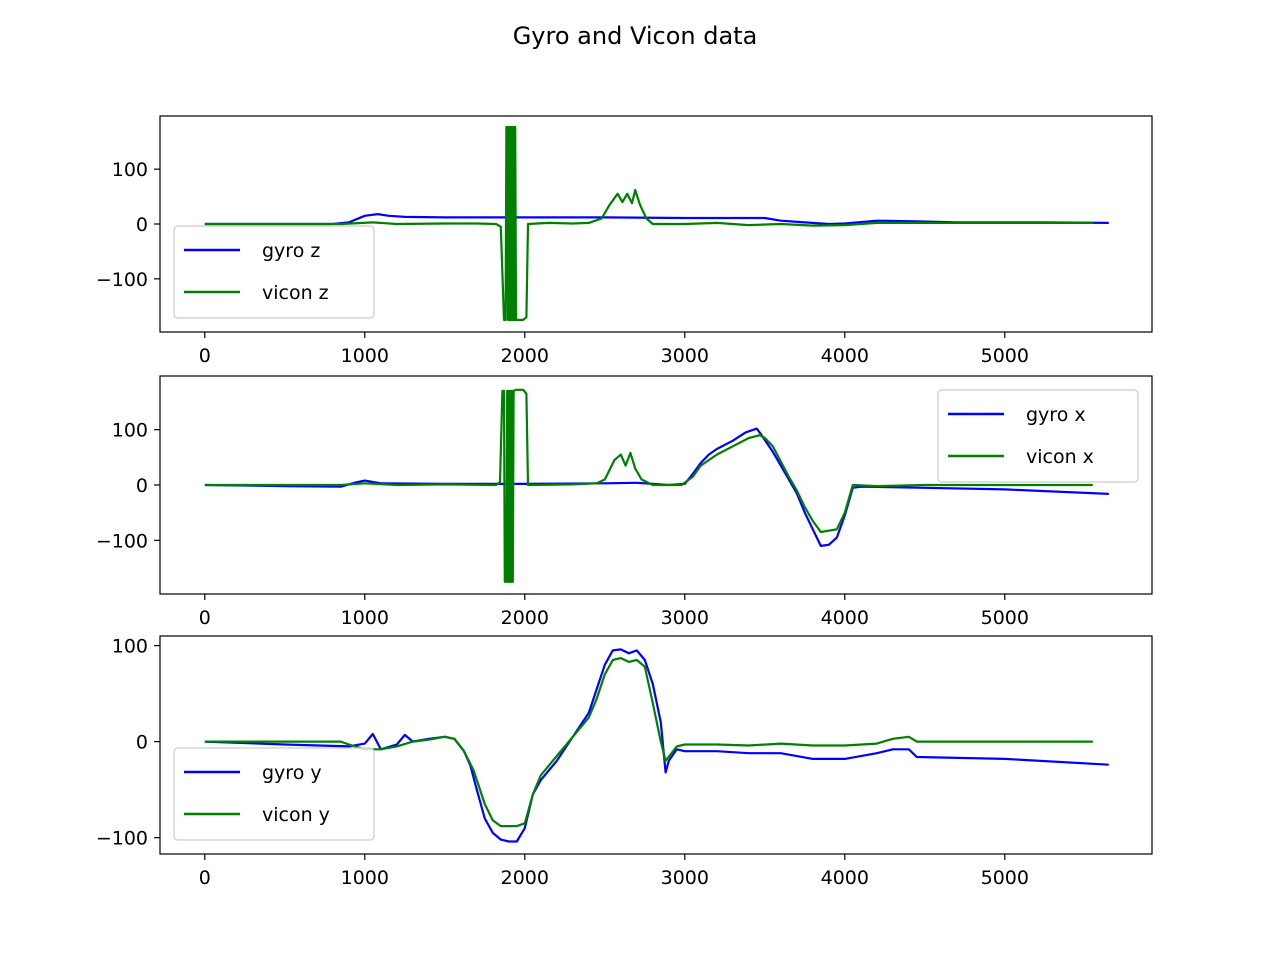 The width and height of the screenshot is (1280, 960). I want to click on series-line-vicon-x, so click(648, 485).